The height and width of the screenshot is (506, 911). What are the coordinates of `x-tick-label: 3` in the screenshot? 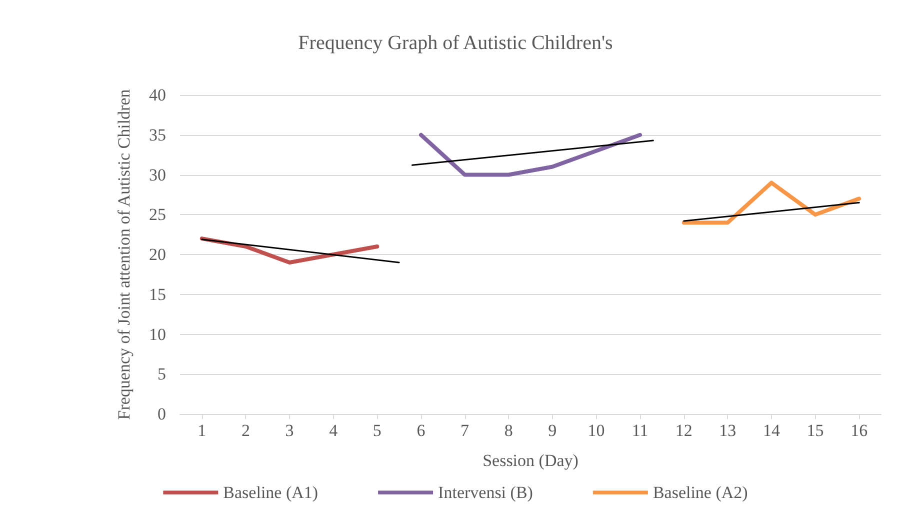 It's located at (289, 430).